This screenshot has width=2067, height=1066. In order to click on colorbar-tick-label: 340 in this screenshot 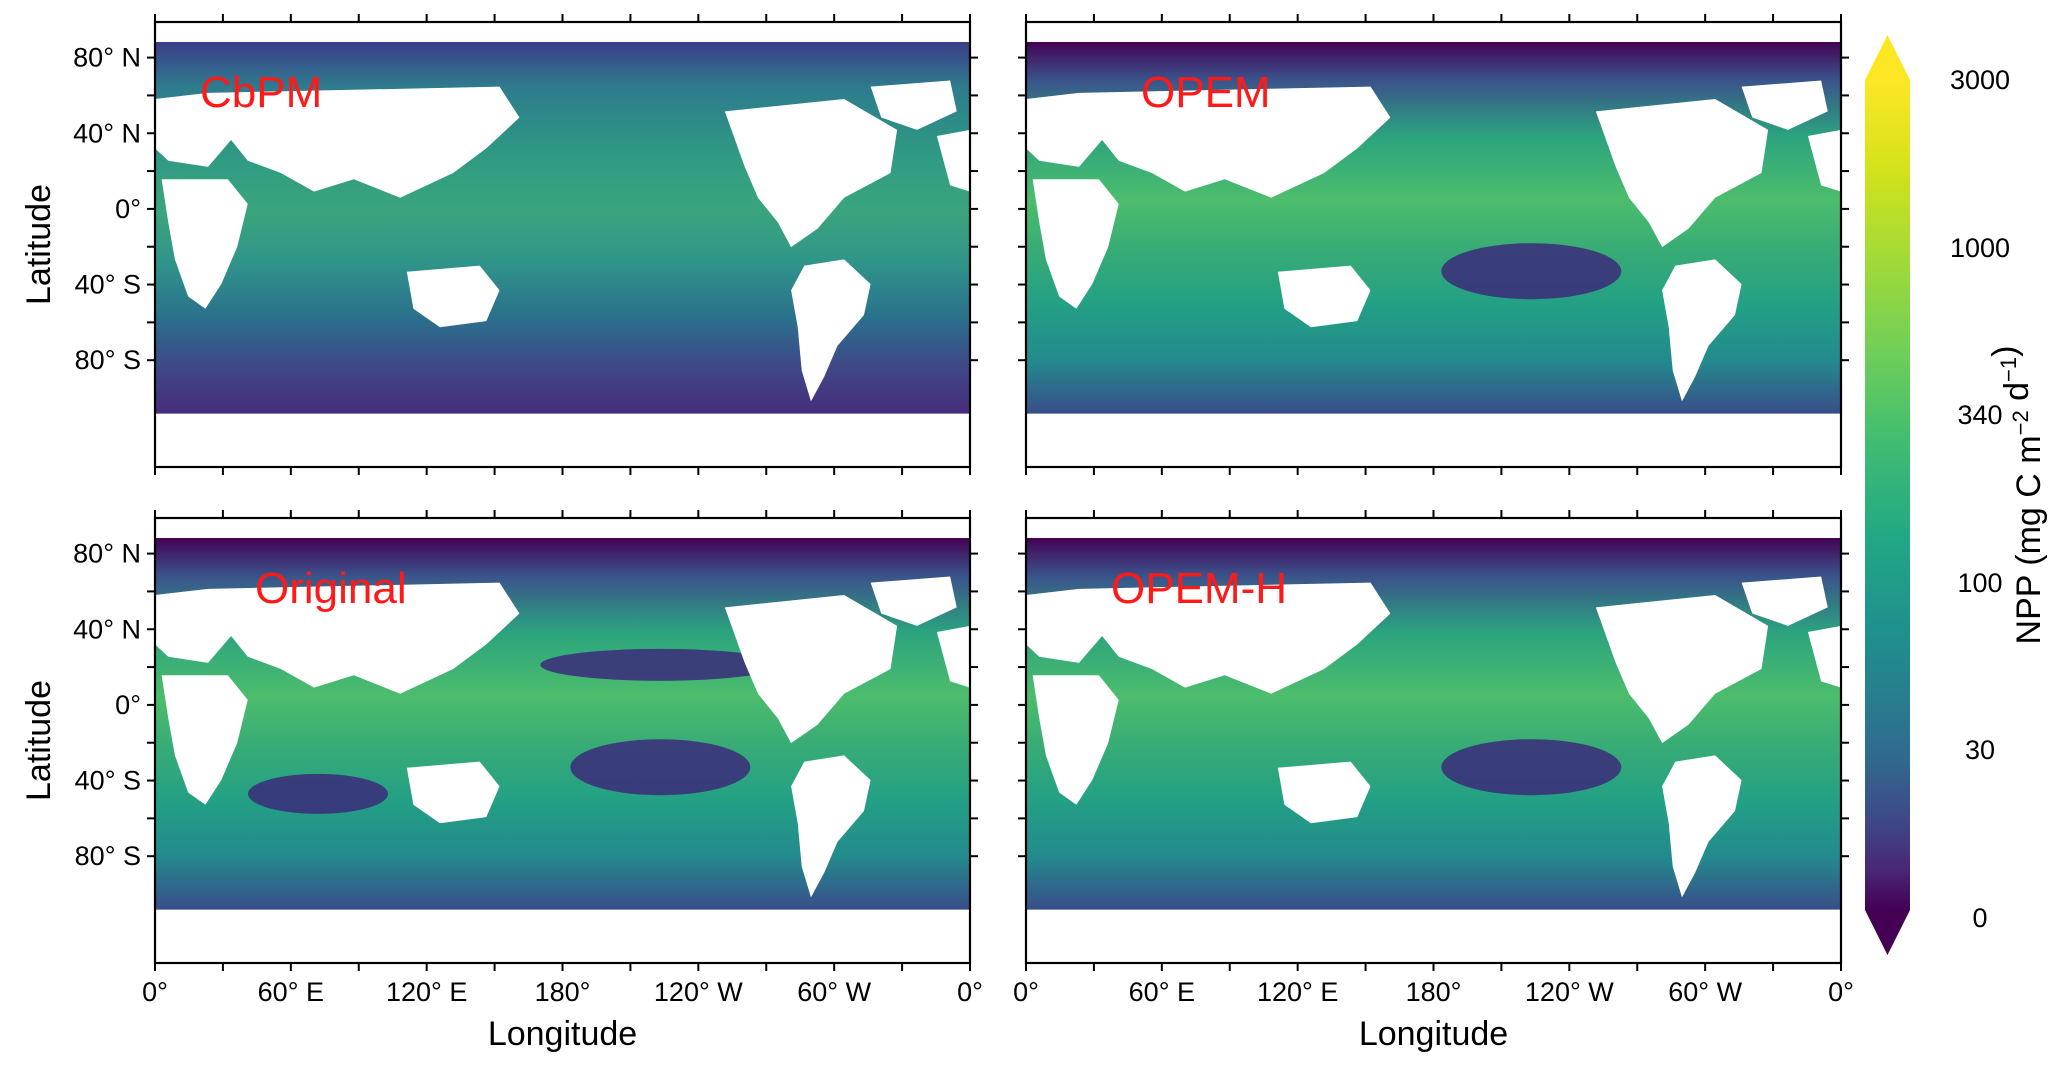, I will do `click(1979, 415)`.